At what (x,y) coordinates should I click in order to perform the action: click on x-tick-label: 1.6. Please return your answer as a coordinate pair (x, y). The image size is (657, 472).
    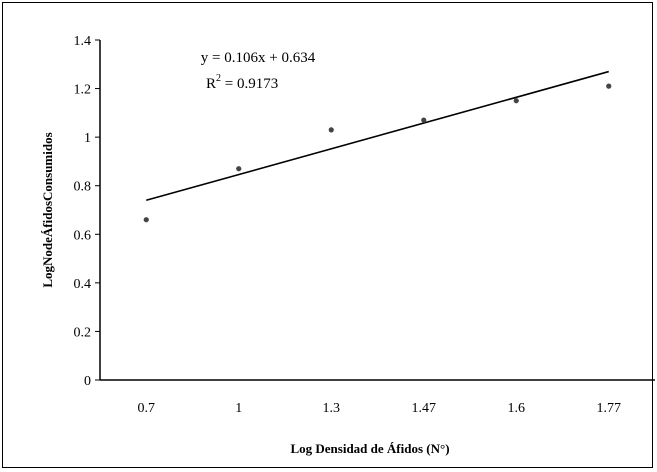
    Looking at the image, I should click on (517, 408).